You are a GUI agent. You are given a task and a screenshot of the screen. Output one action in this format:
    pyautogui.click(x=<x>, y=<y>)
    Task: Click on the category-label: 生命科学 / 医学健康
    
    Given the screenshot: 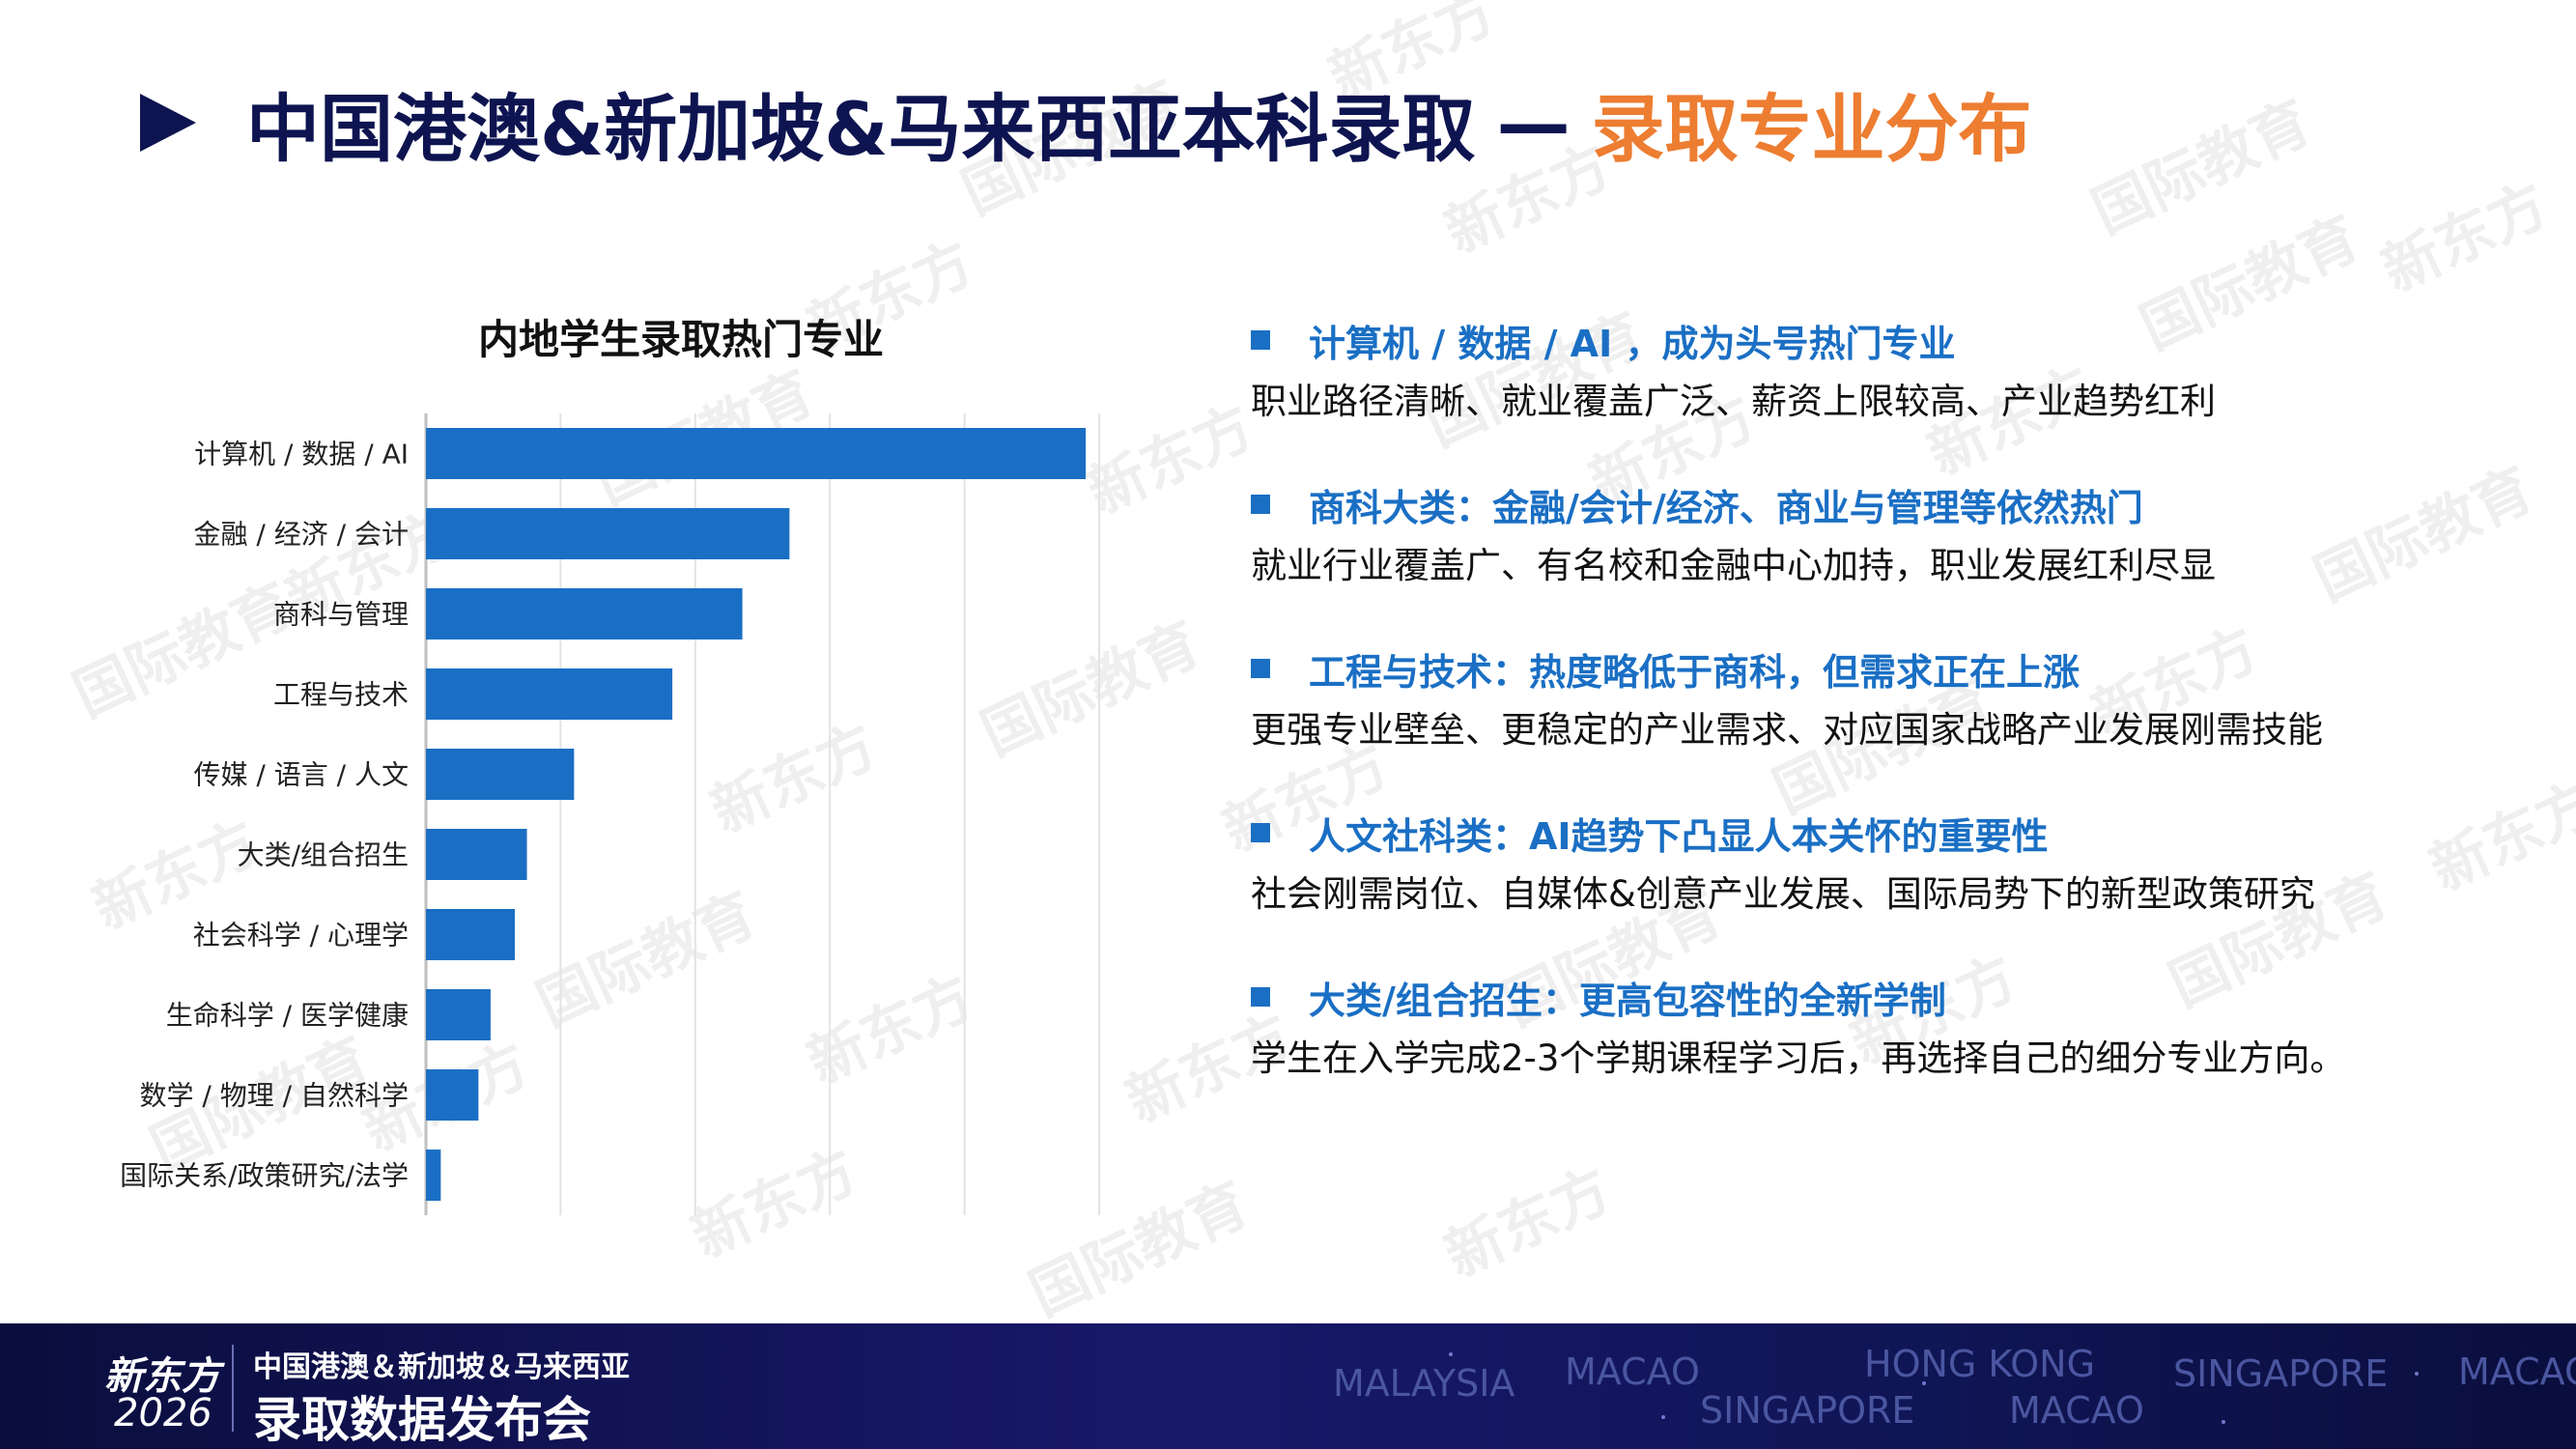 What is the action you would take?
    pyautogui.click(x=287, y=1016)
    